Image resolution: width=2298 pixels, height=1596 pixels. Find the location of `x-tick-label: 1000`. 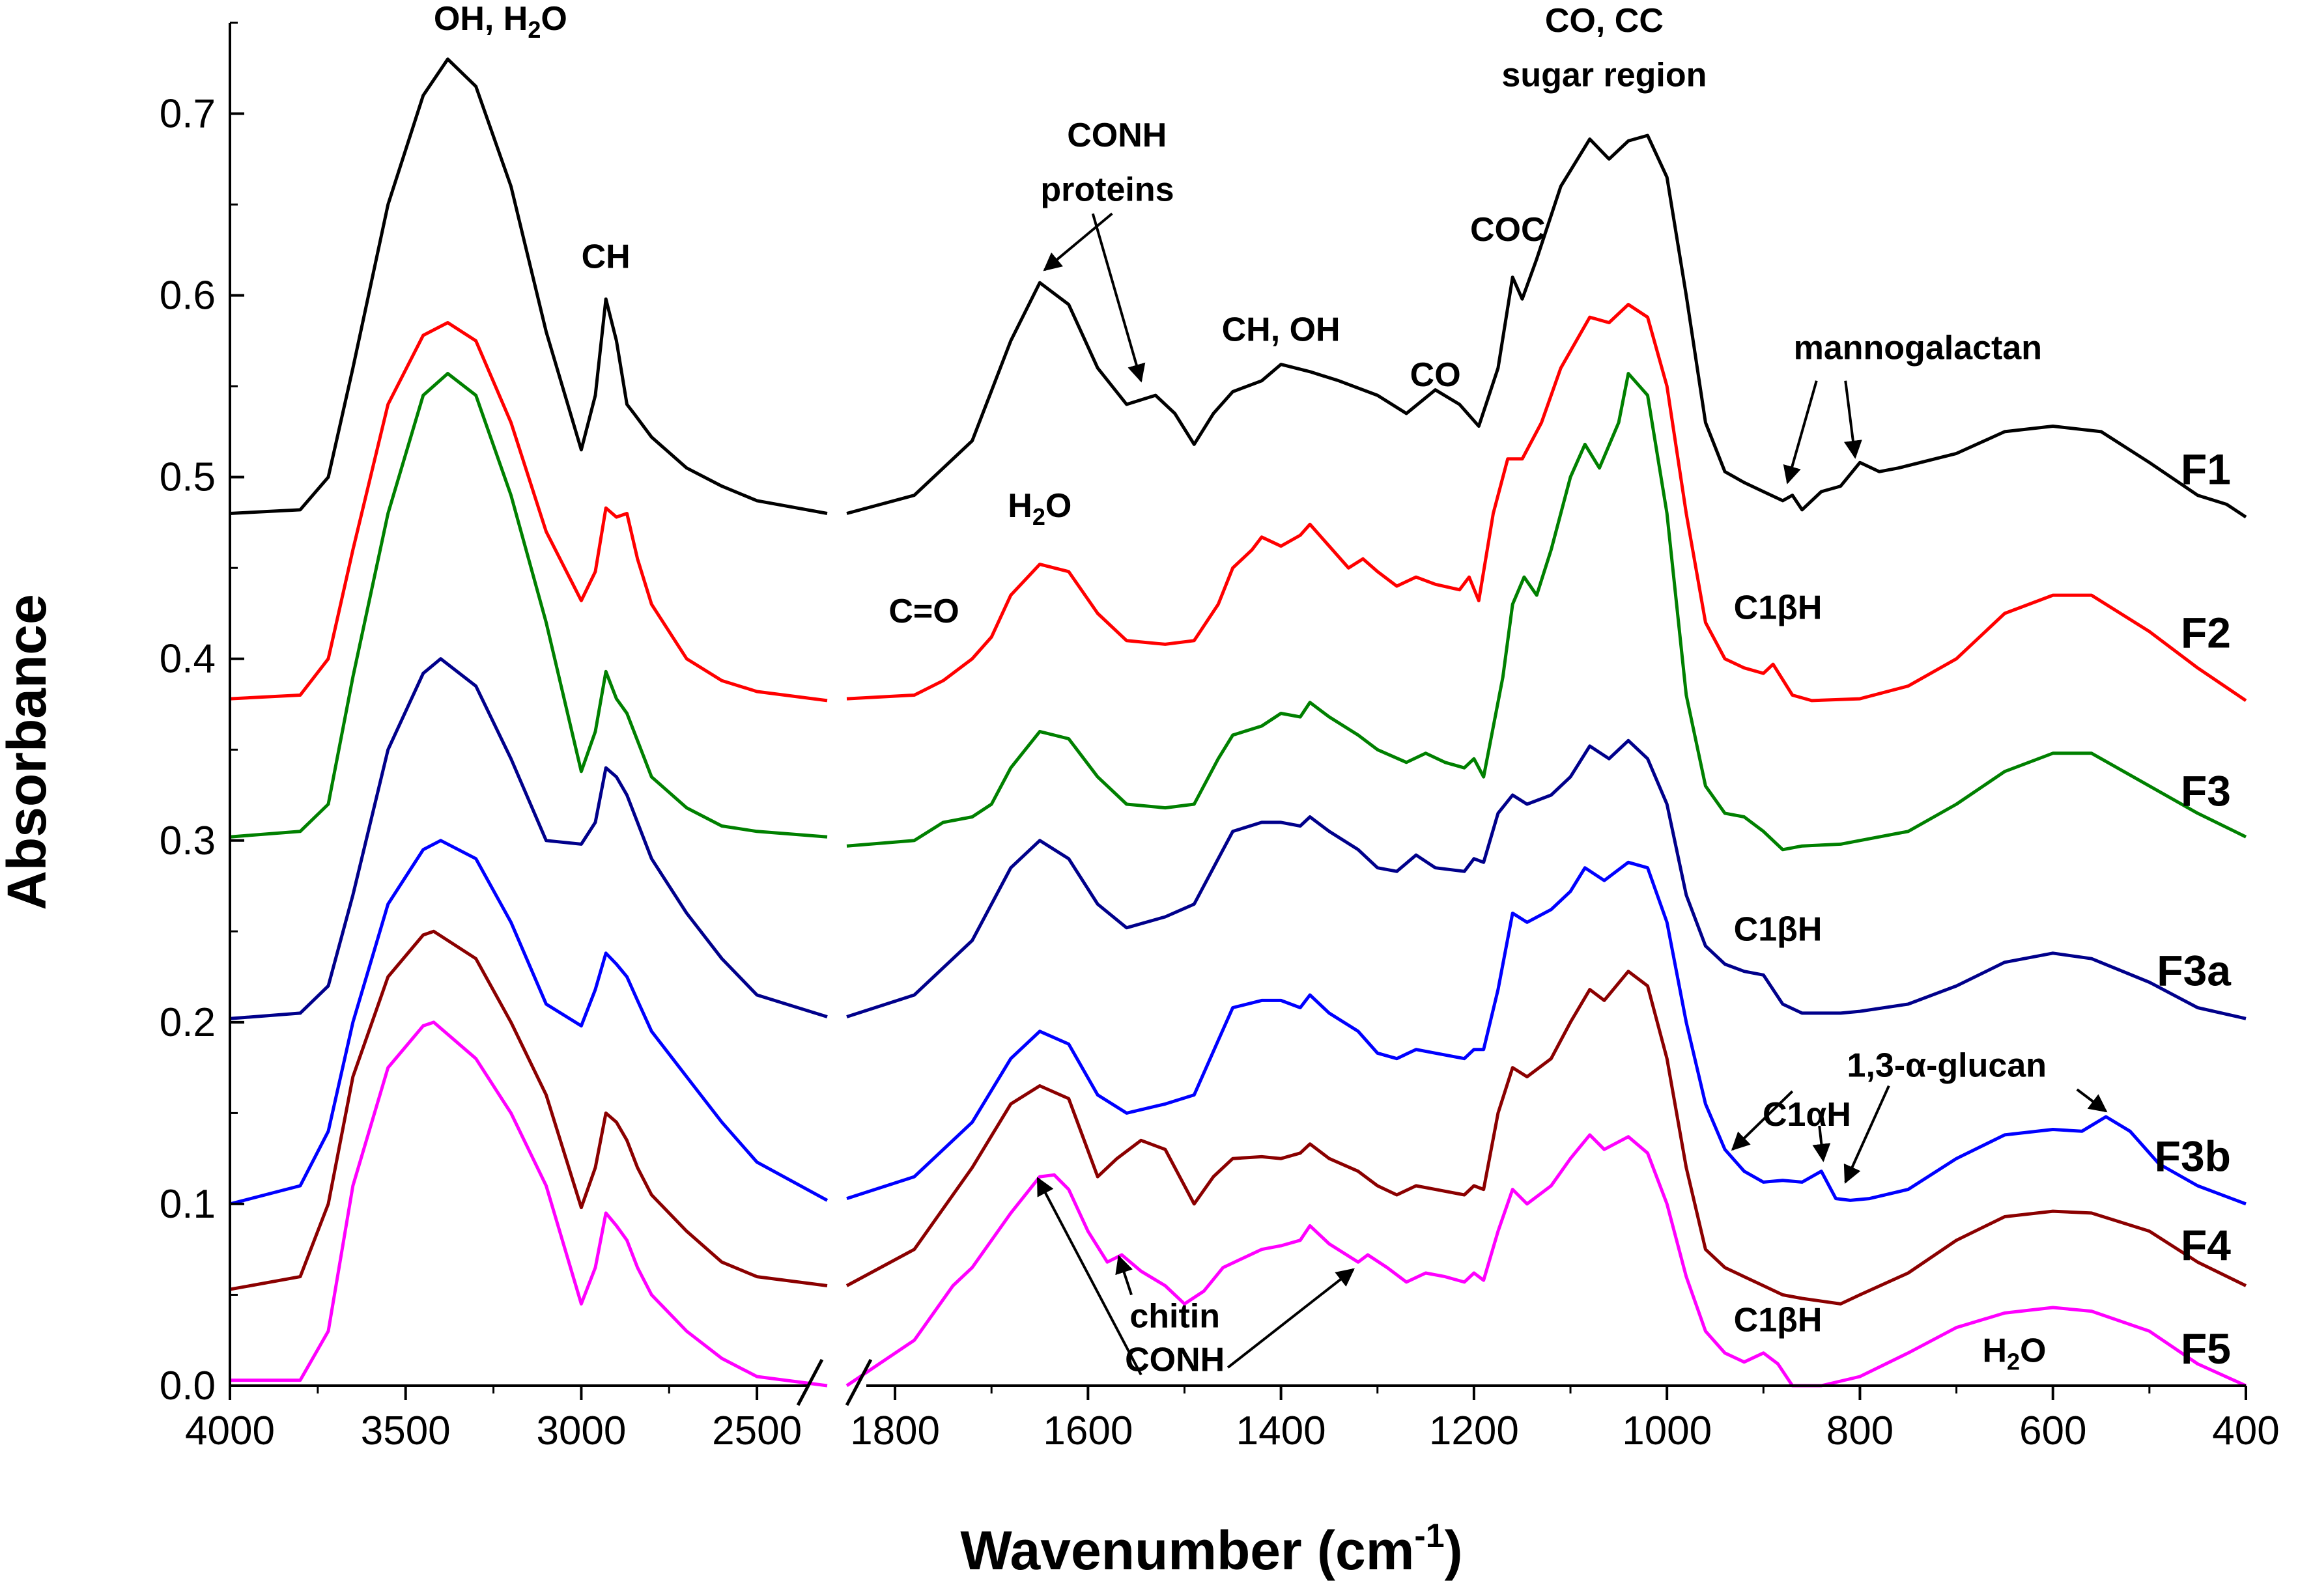

x-tick-label: 1000 is located at coordinates (1667, 1431).